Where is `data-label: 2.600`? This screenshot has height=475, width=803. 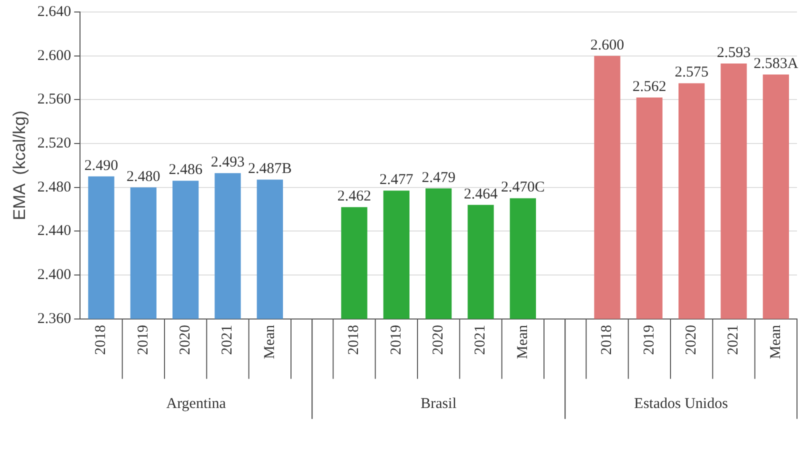
data-label: 2.600 is located at coordinates (607, 45).